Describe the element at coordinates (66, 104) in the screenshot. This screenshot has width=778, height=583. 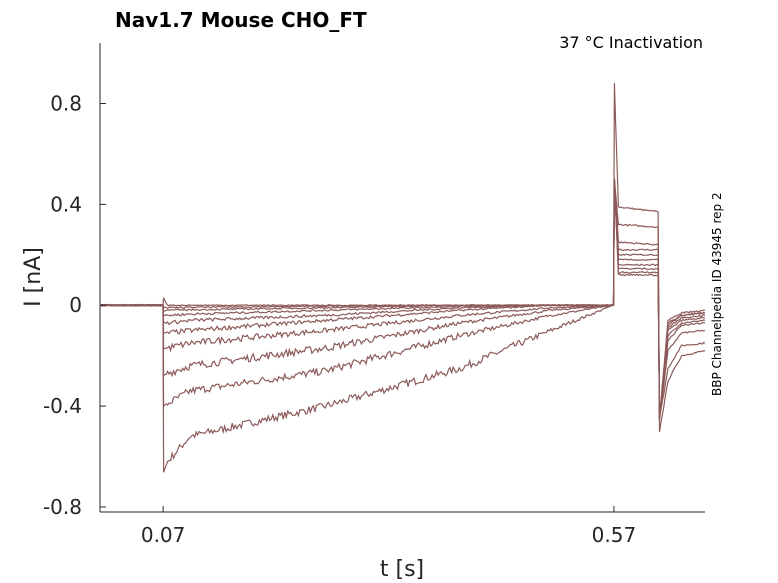
I see `y-tick-label: 0.8` at that location.